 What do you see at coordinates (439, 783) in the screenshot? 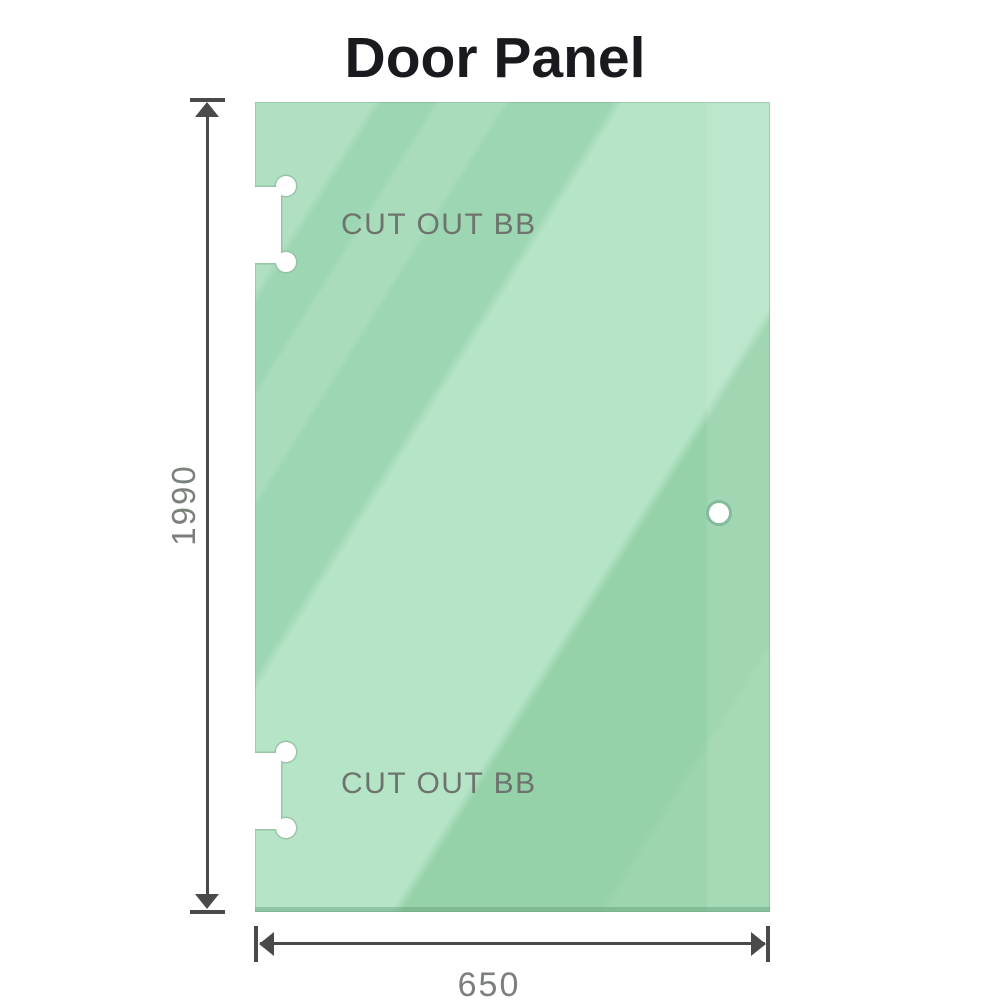
I see `cutout-label-bottom: CUT OUT BB` at bounding box center [439, 783].